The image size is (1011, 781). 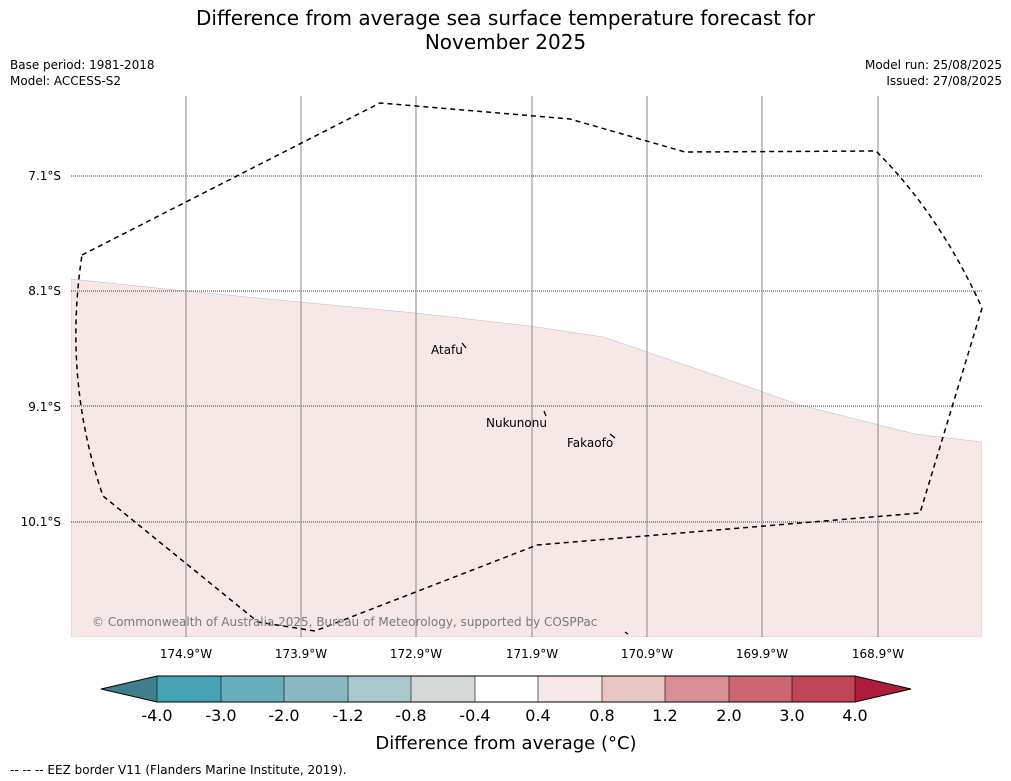 What do you see at coordinates (590, 443) in the screenshot?
I see `place-label-fakaofo: Fakaofo` at bounding box center [590, 443].